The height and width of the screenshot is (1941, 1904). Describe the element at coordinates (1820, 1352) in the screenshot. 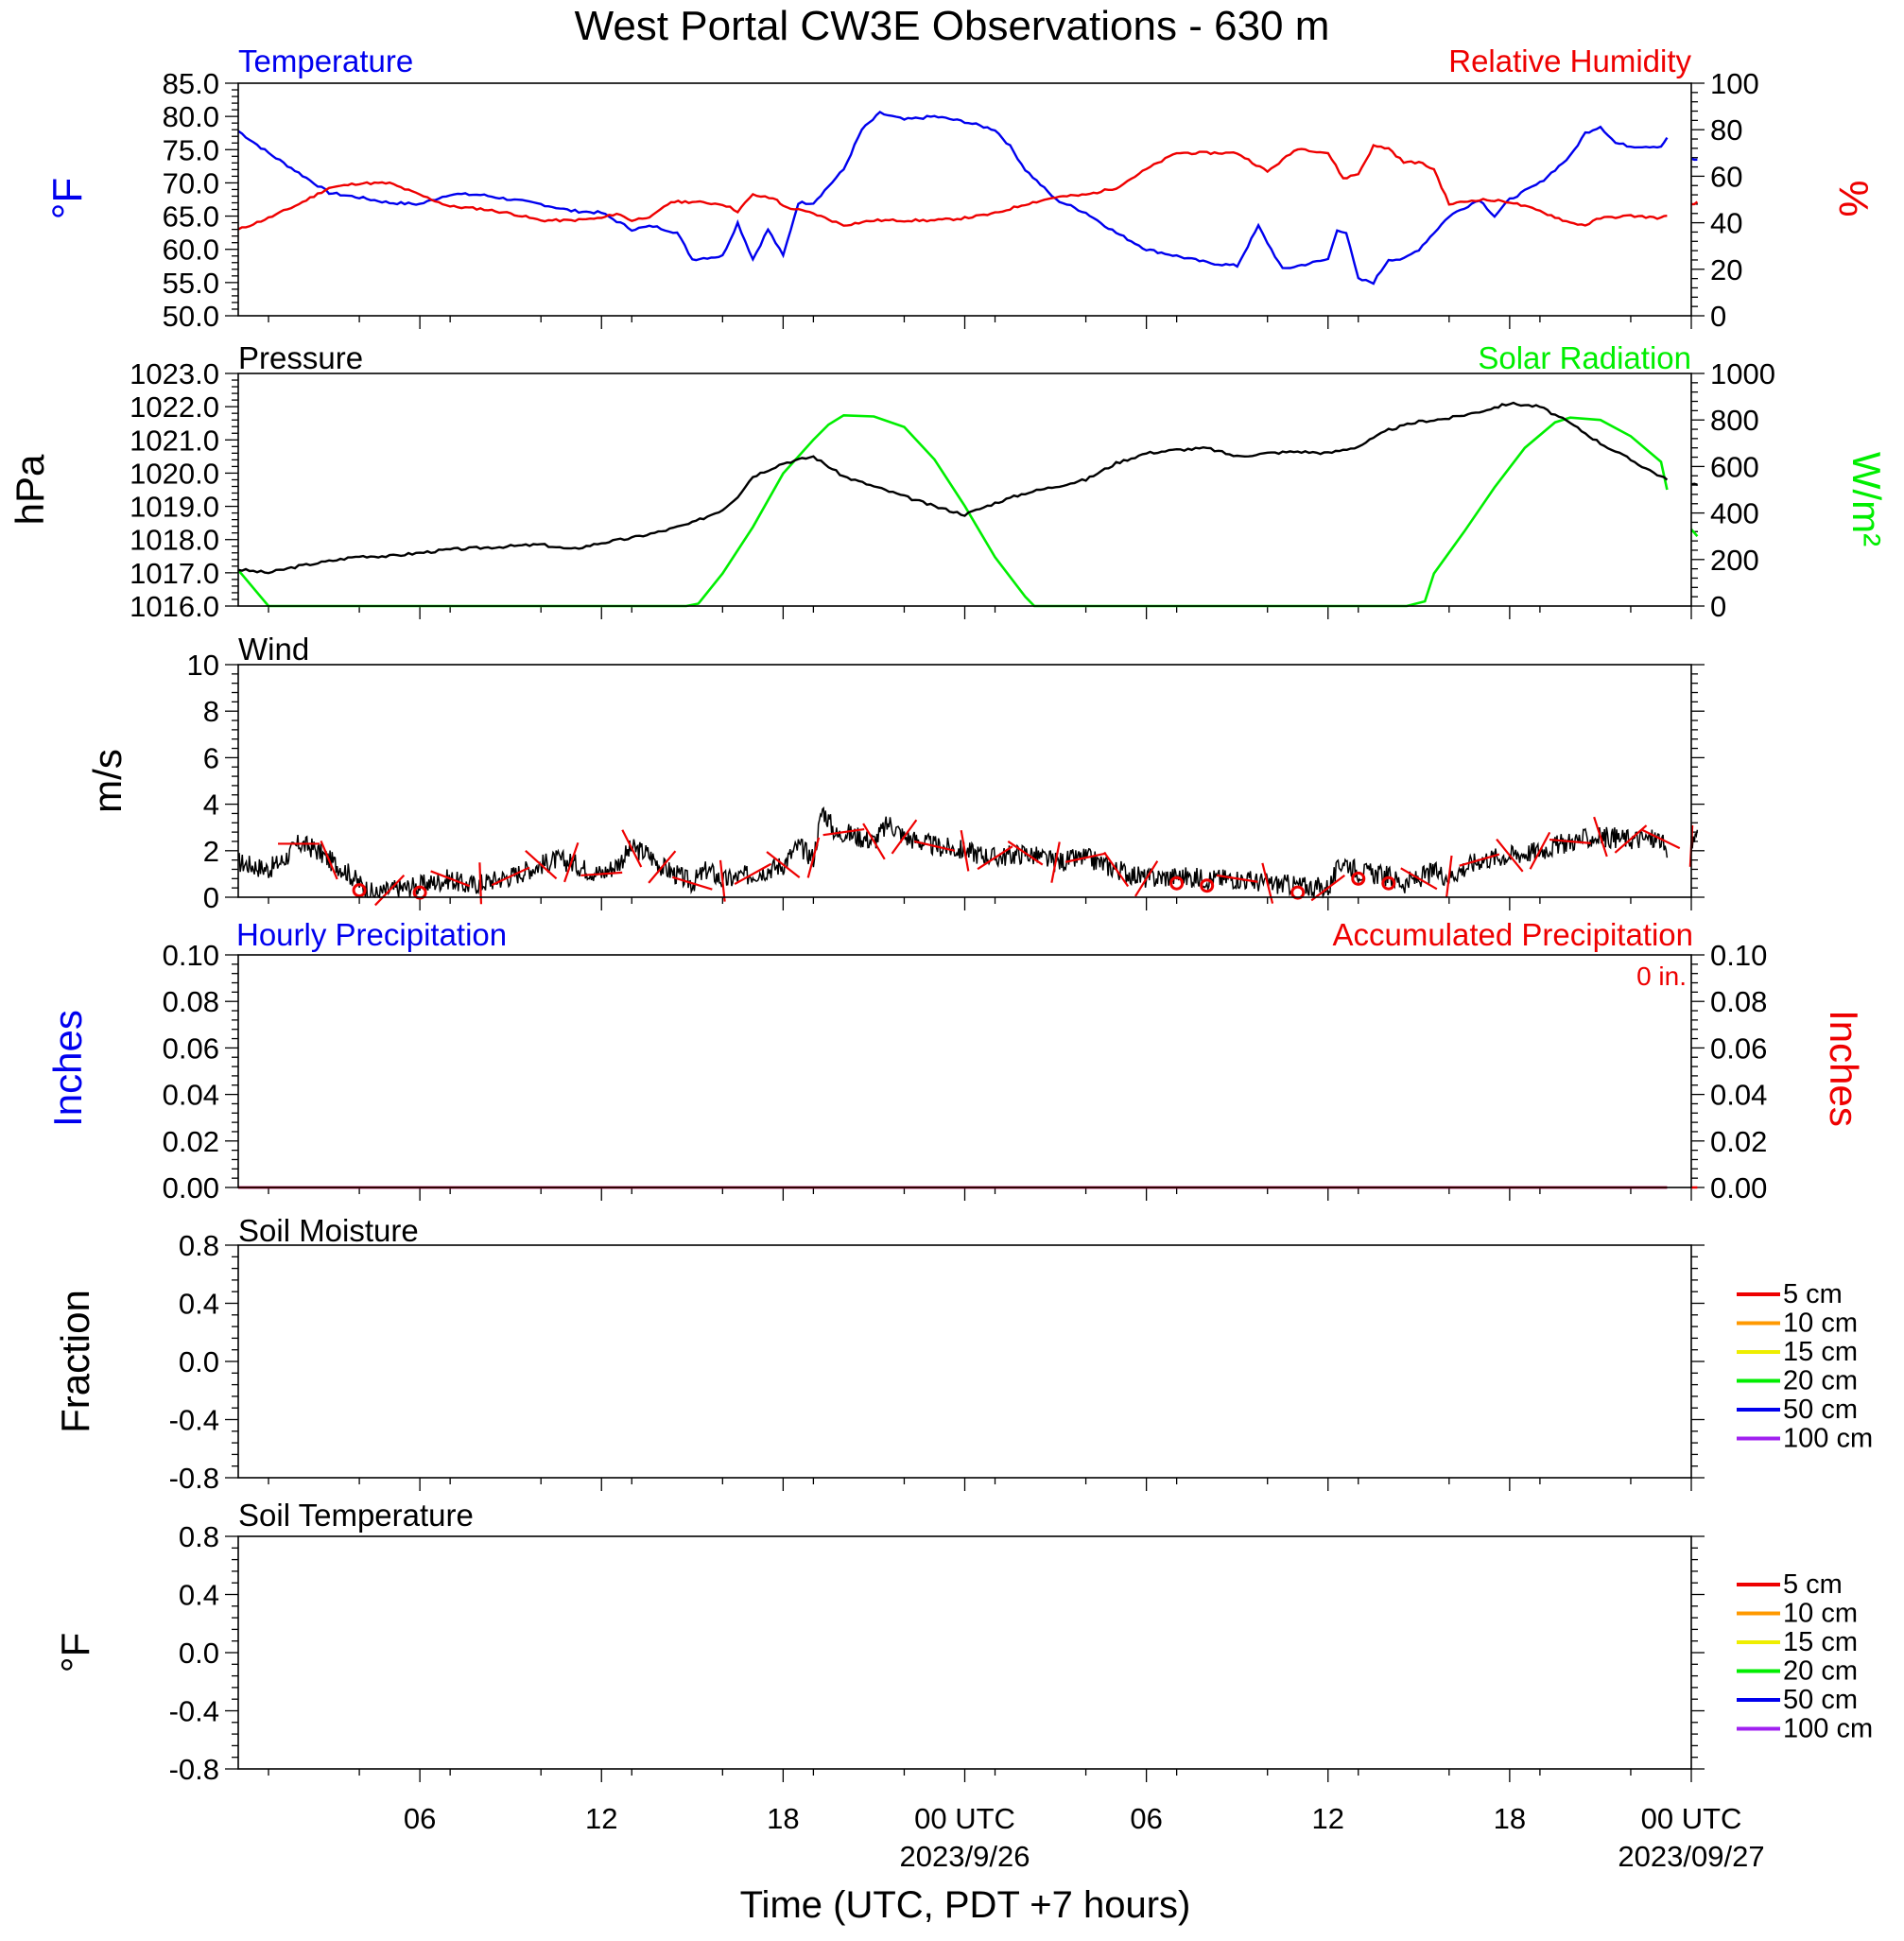

I see `legend-label: 15 cm` at that location.